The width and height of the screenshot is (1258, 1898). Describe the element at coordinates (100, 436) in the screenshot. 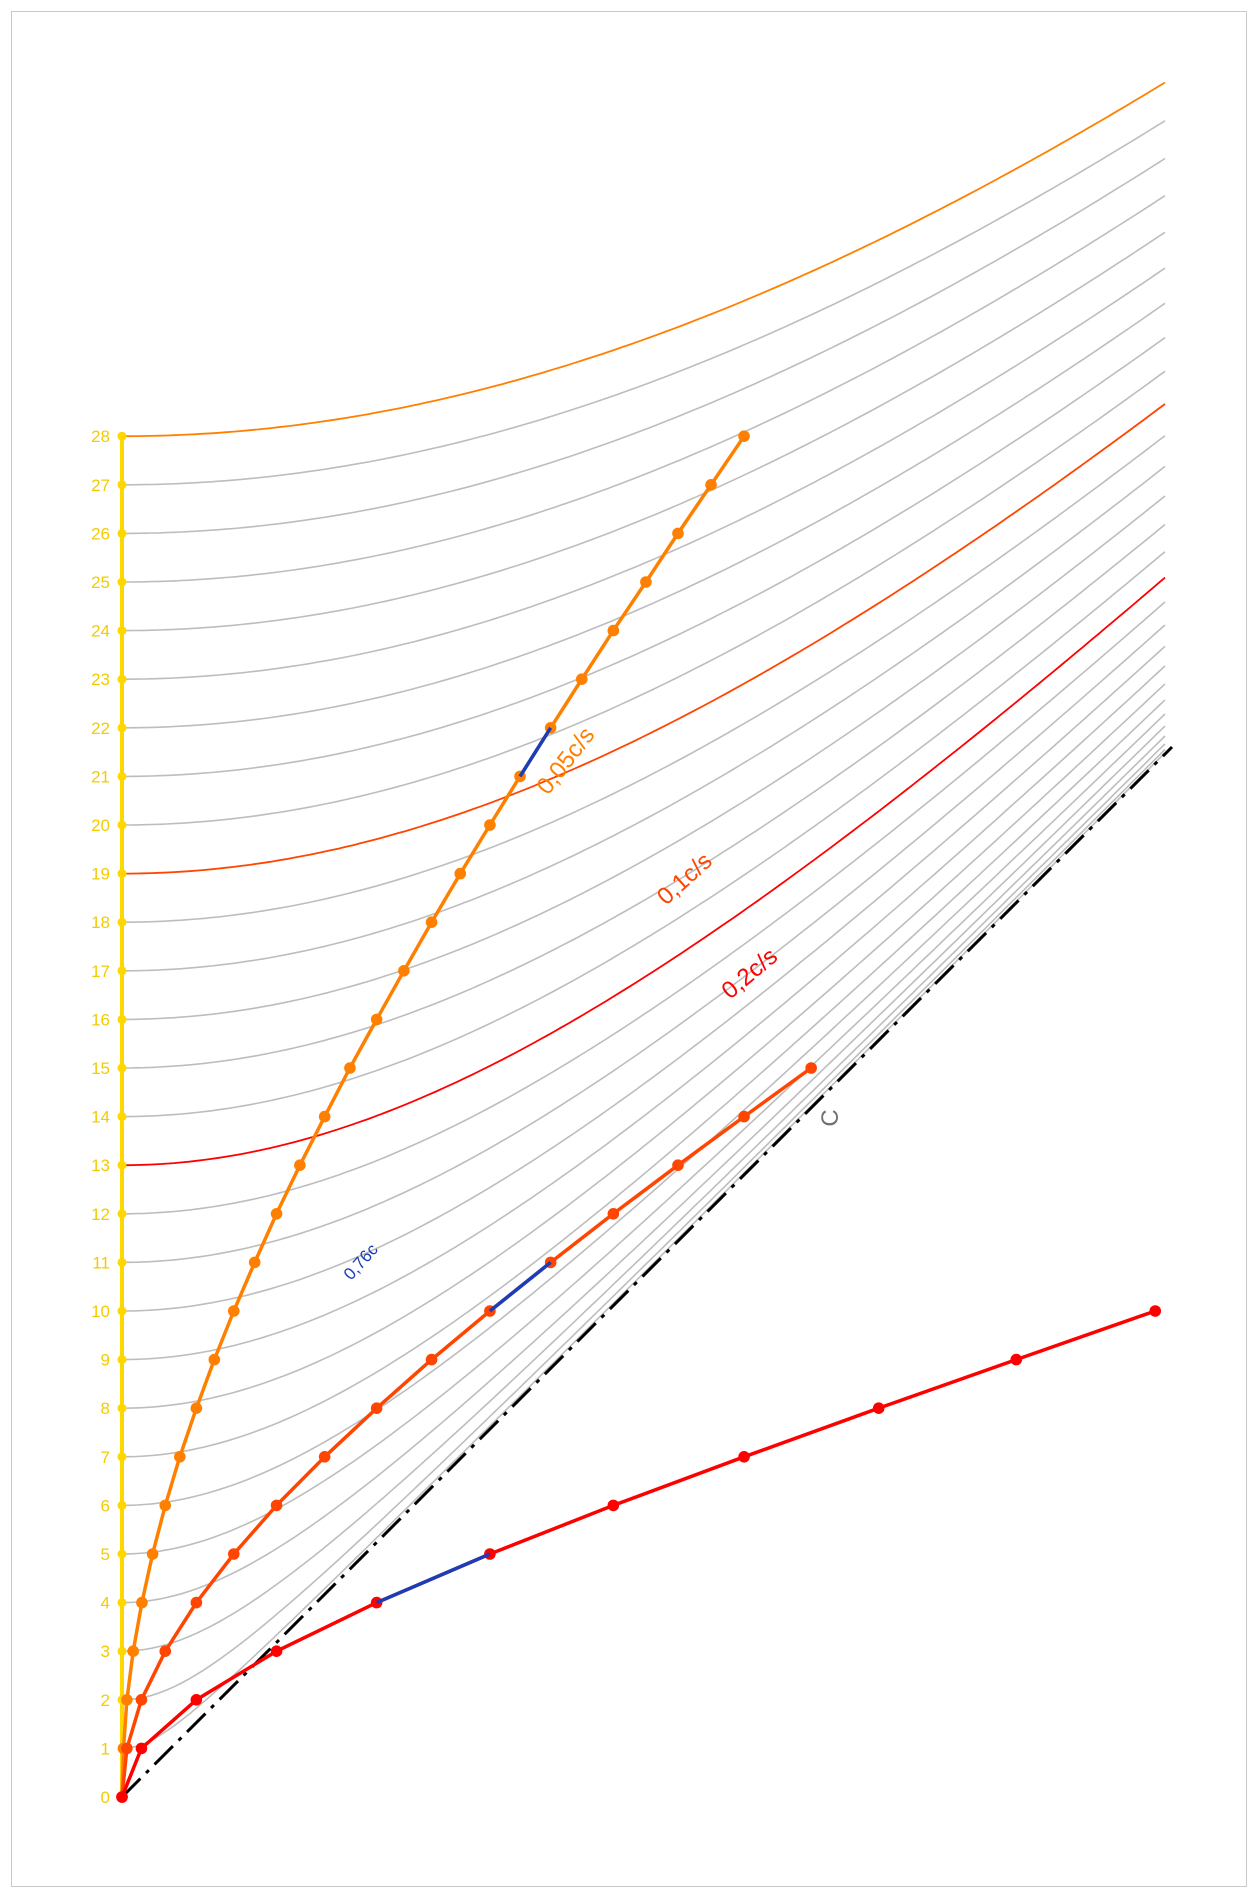

I see `axis-tick-label: 28` at that location.